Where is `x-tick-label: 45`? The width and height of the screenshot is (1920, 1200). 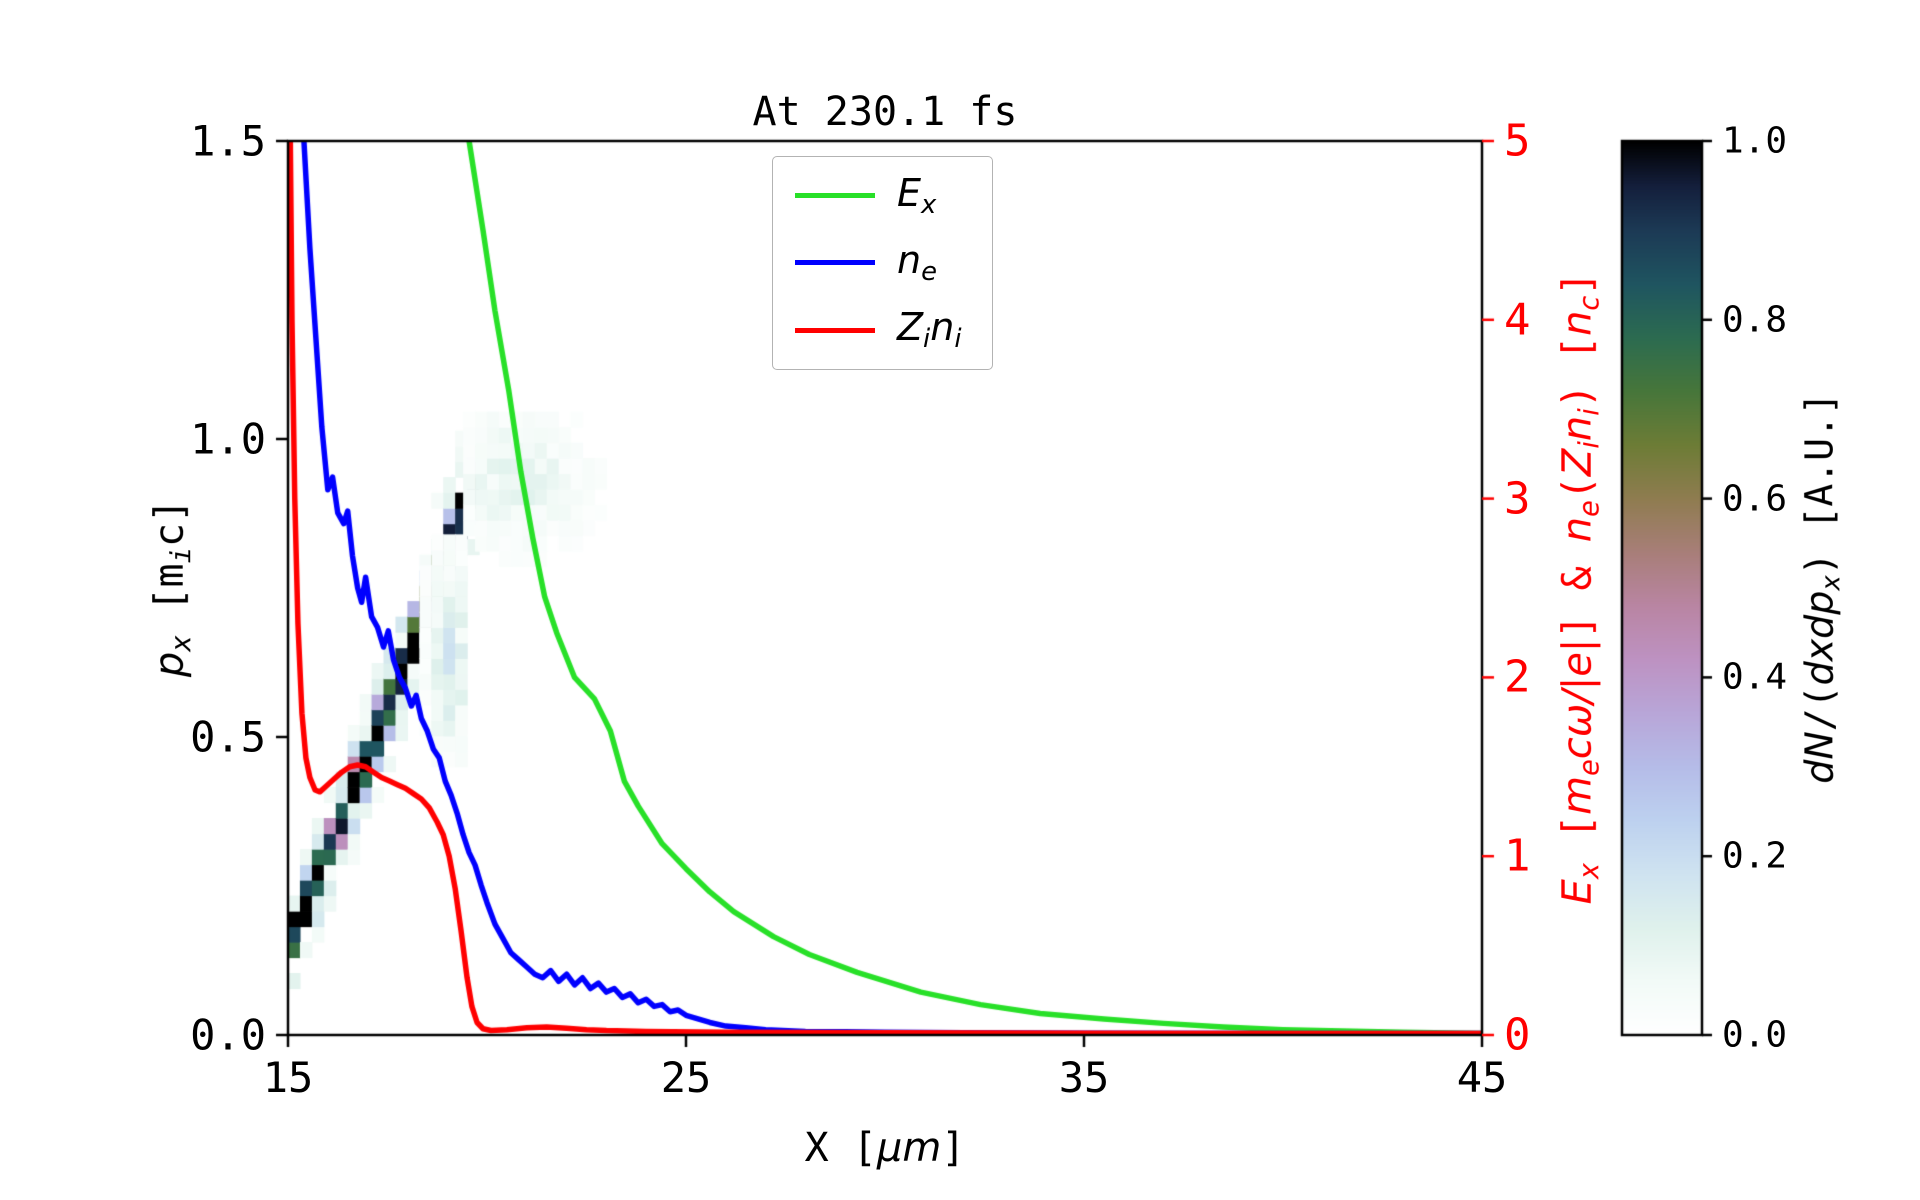 x-tick-label: 45 is located at coordinates (1482, 1077).